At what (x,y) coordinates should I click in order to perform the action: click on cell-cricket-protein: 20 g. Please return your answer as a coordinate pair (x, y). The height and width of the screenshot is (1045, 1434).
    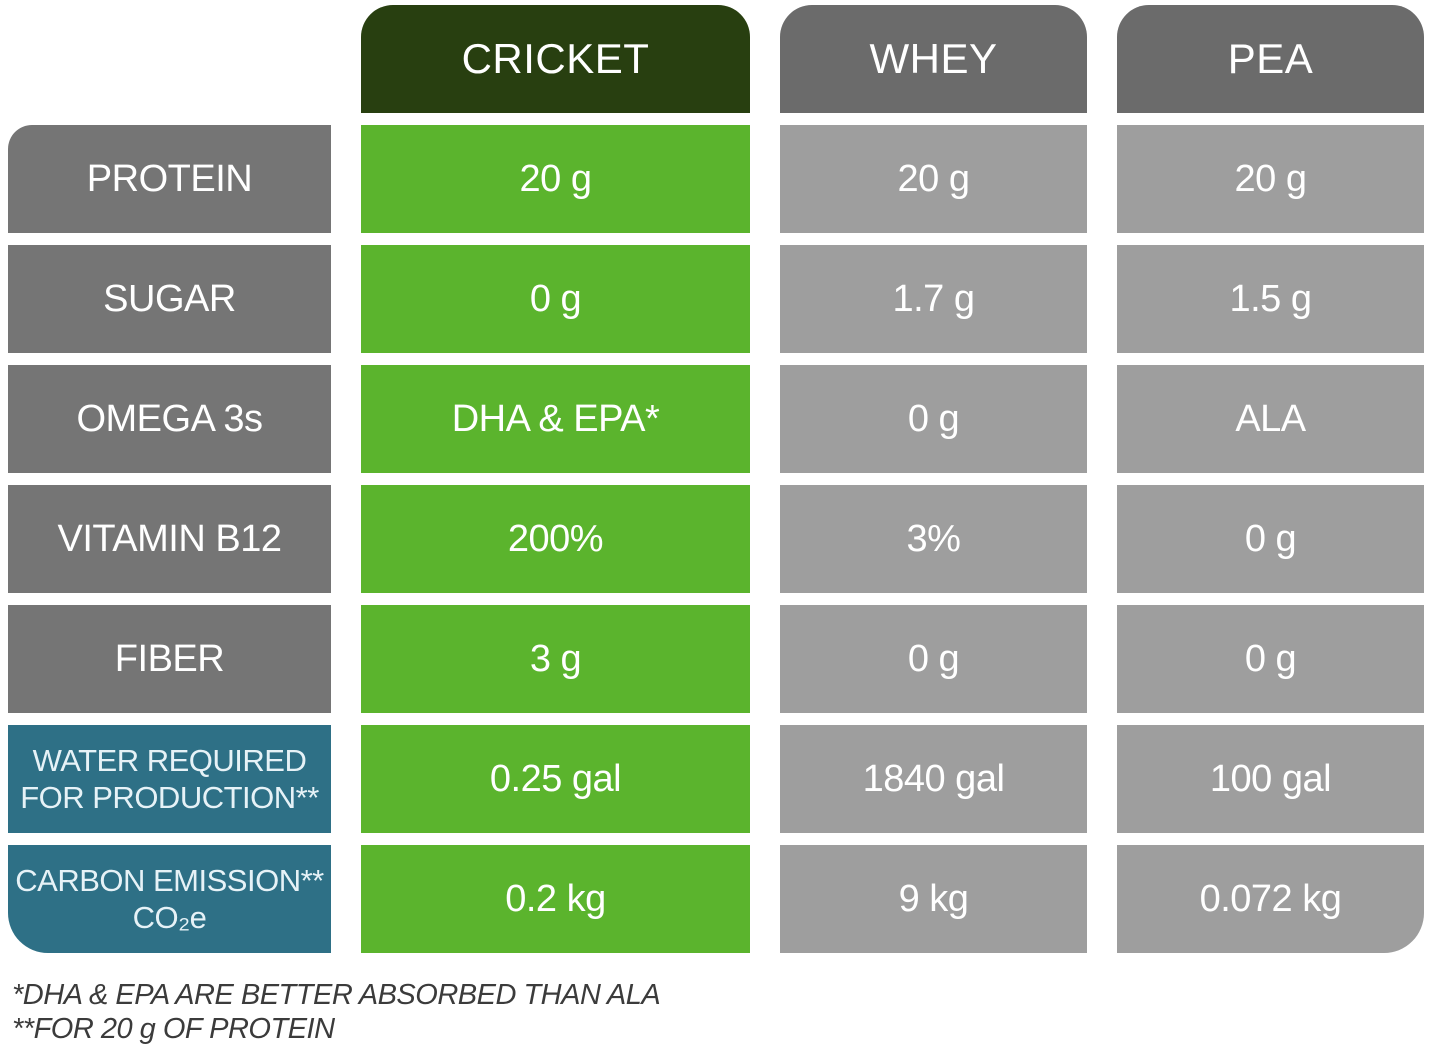
    Looking at the image, I should click on (555, 179).